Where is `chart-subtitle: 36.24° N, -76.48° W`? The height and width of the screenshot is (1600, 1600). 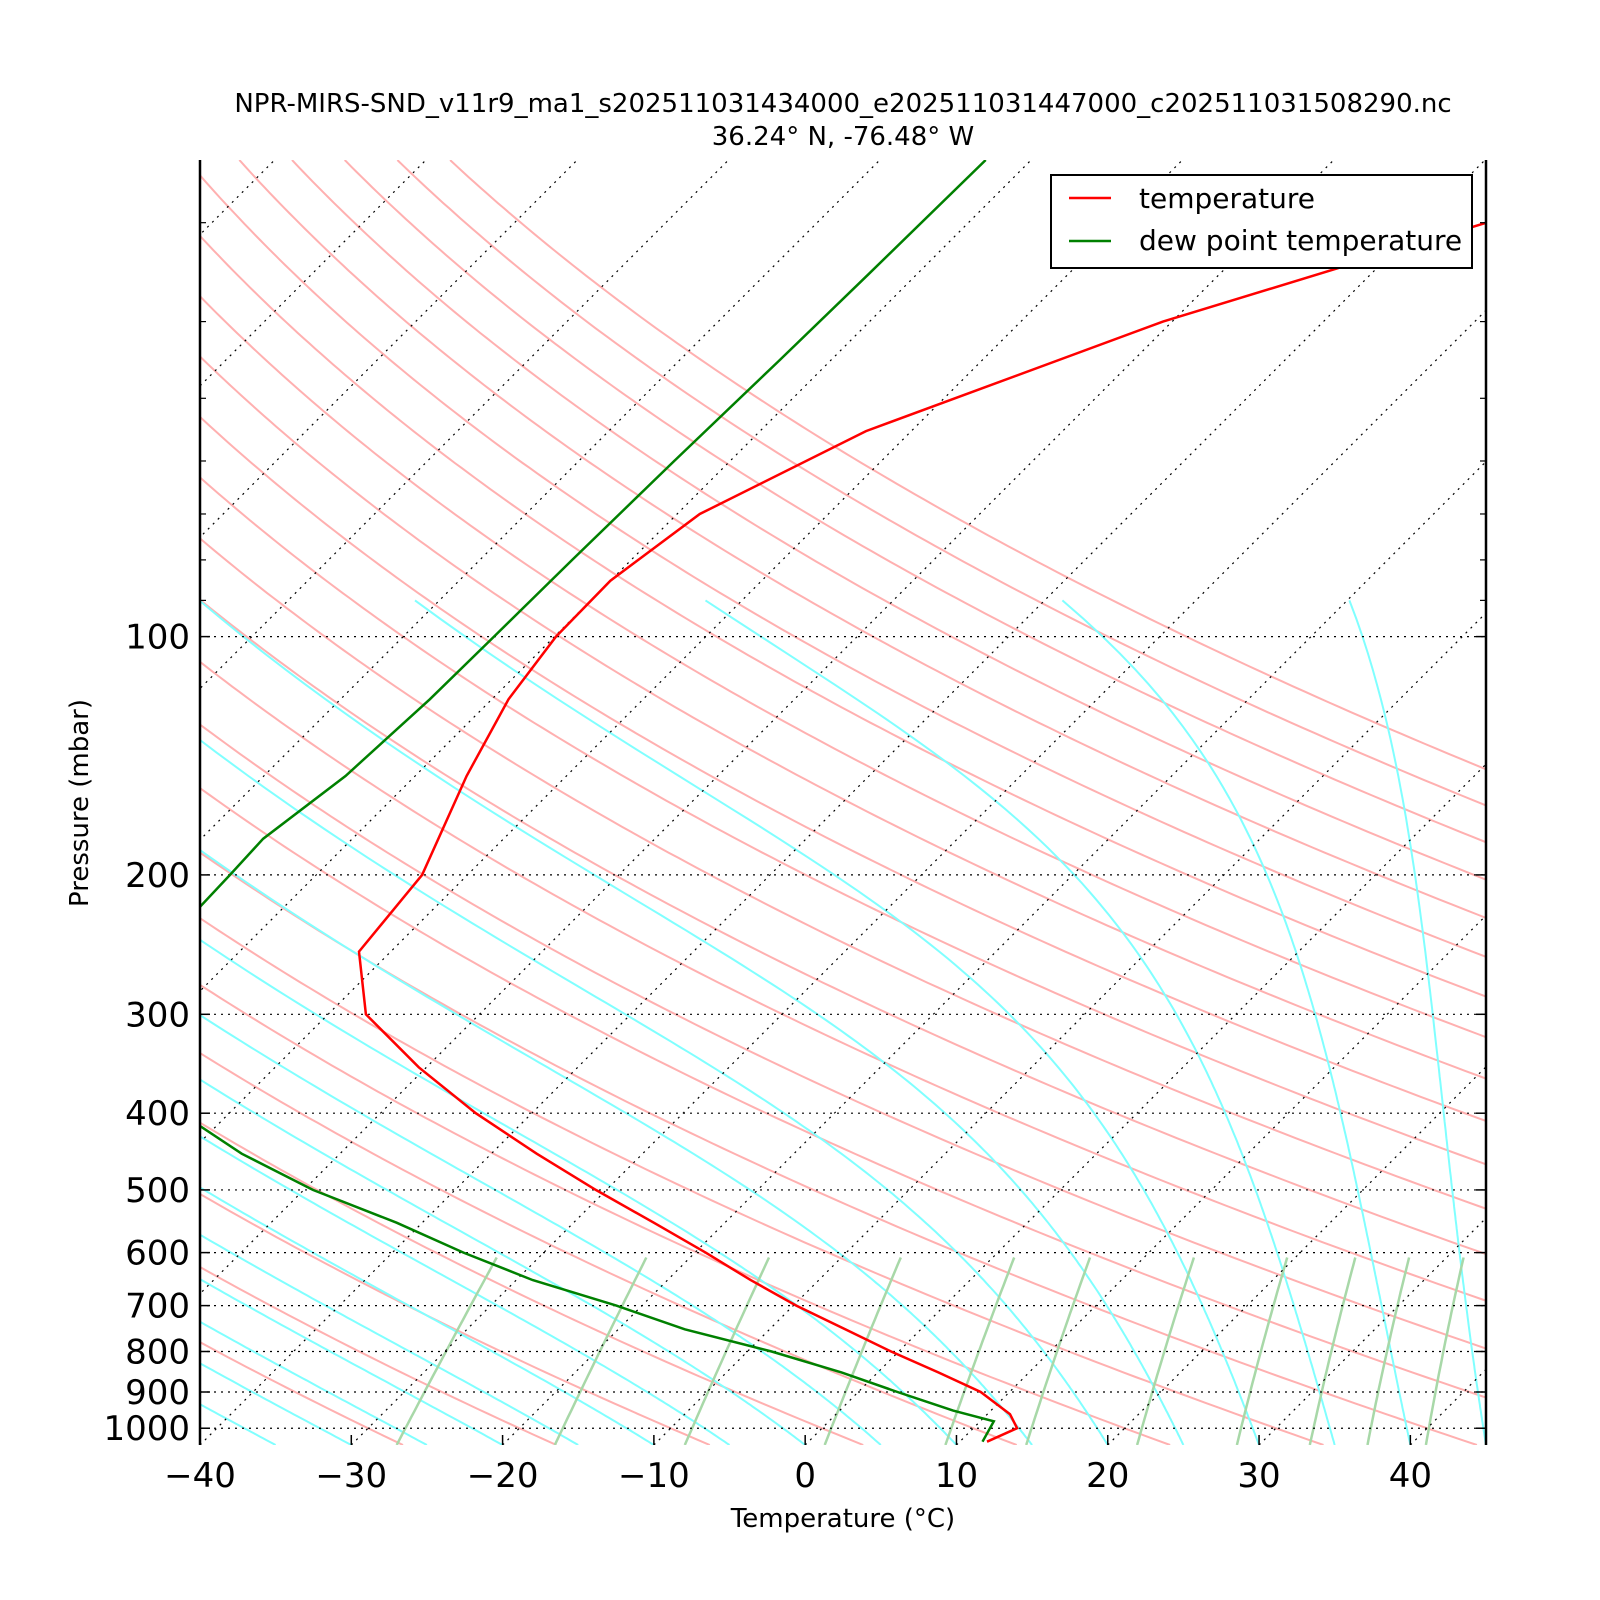 chart-subtitle: 36.24° N, -76.48° W is located at coordinates (843, 137).